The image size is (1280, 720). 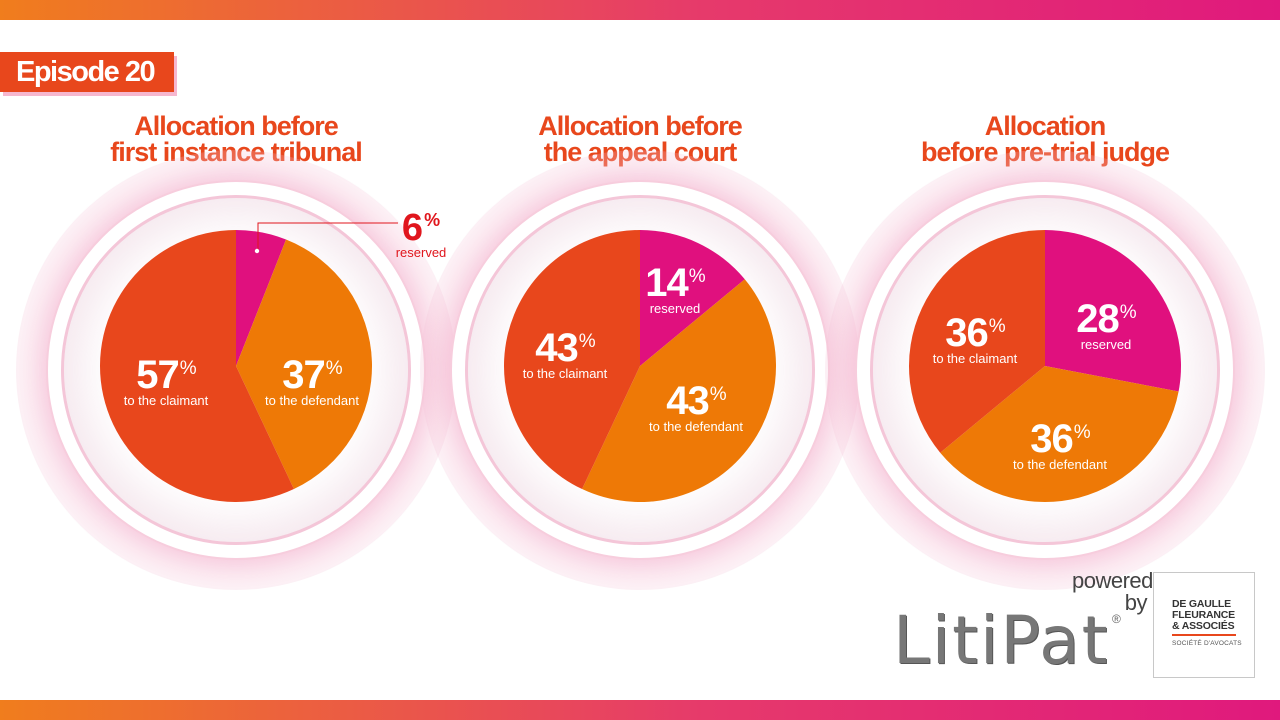 What do you see at coordinates (1207, 643) in the screenshot?
I see `firm-subtitle: SOCIÉTÉ D'AVOCATS` at bounding box center [1207, 643].